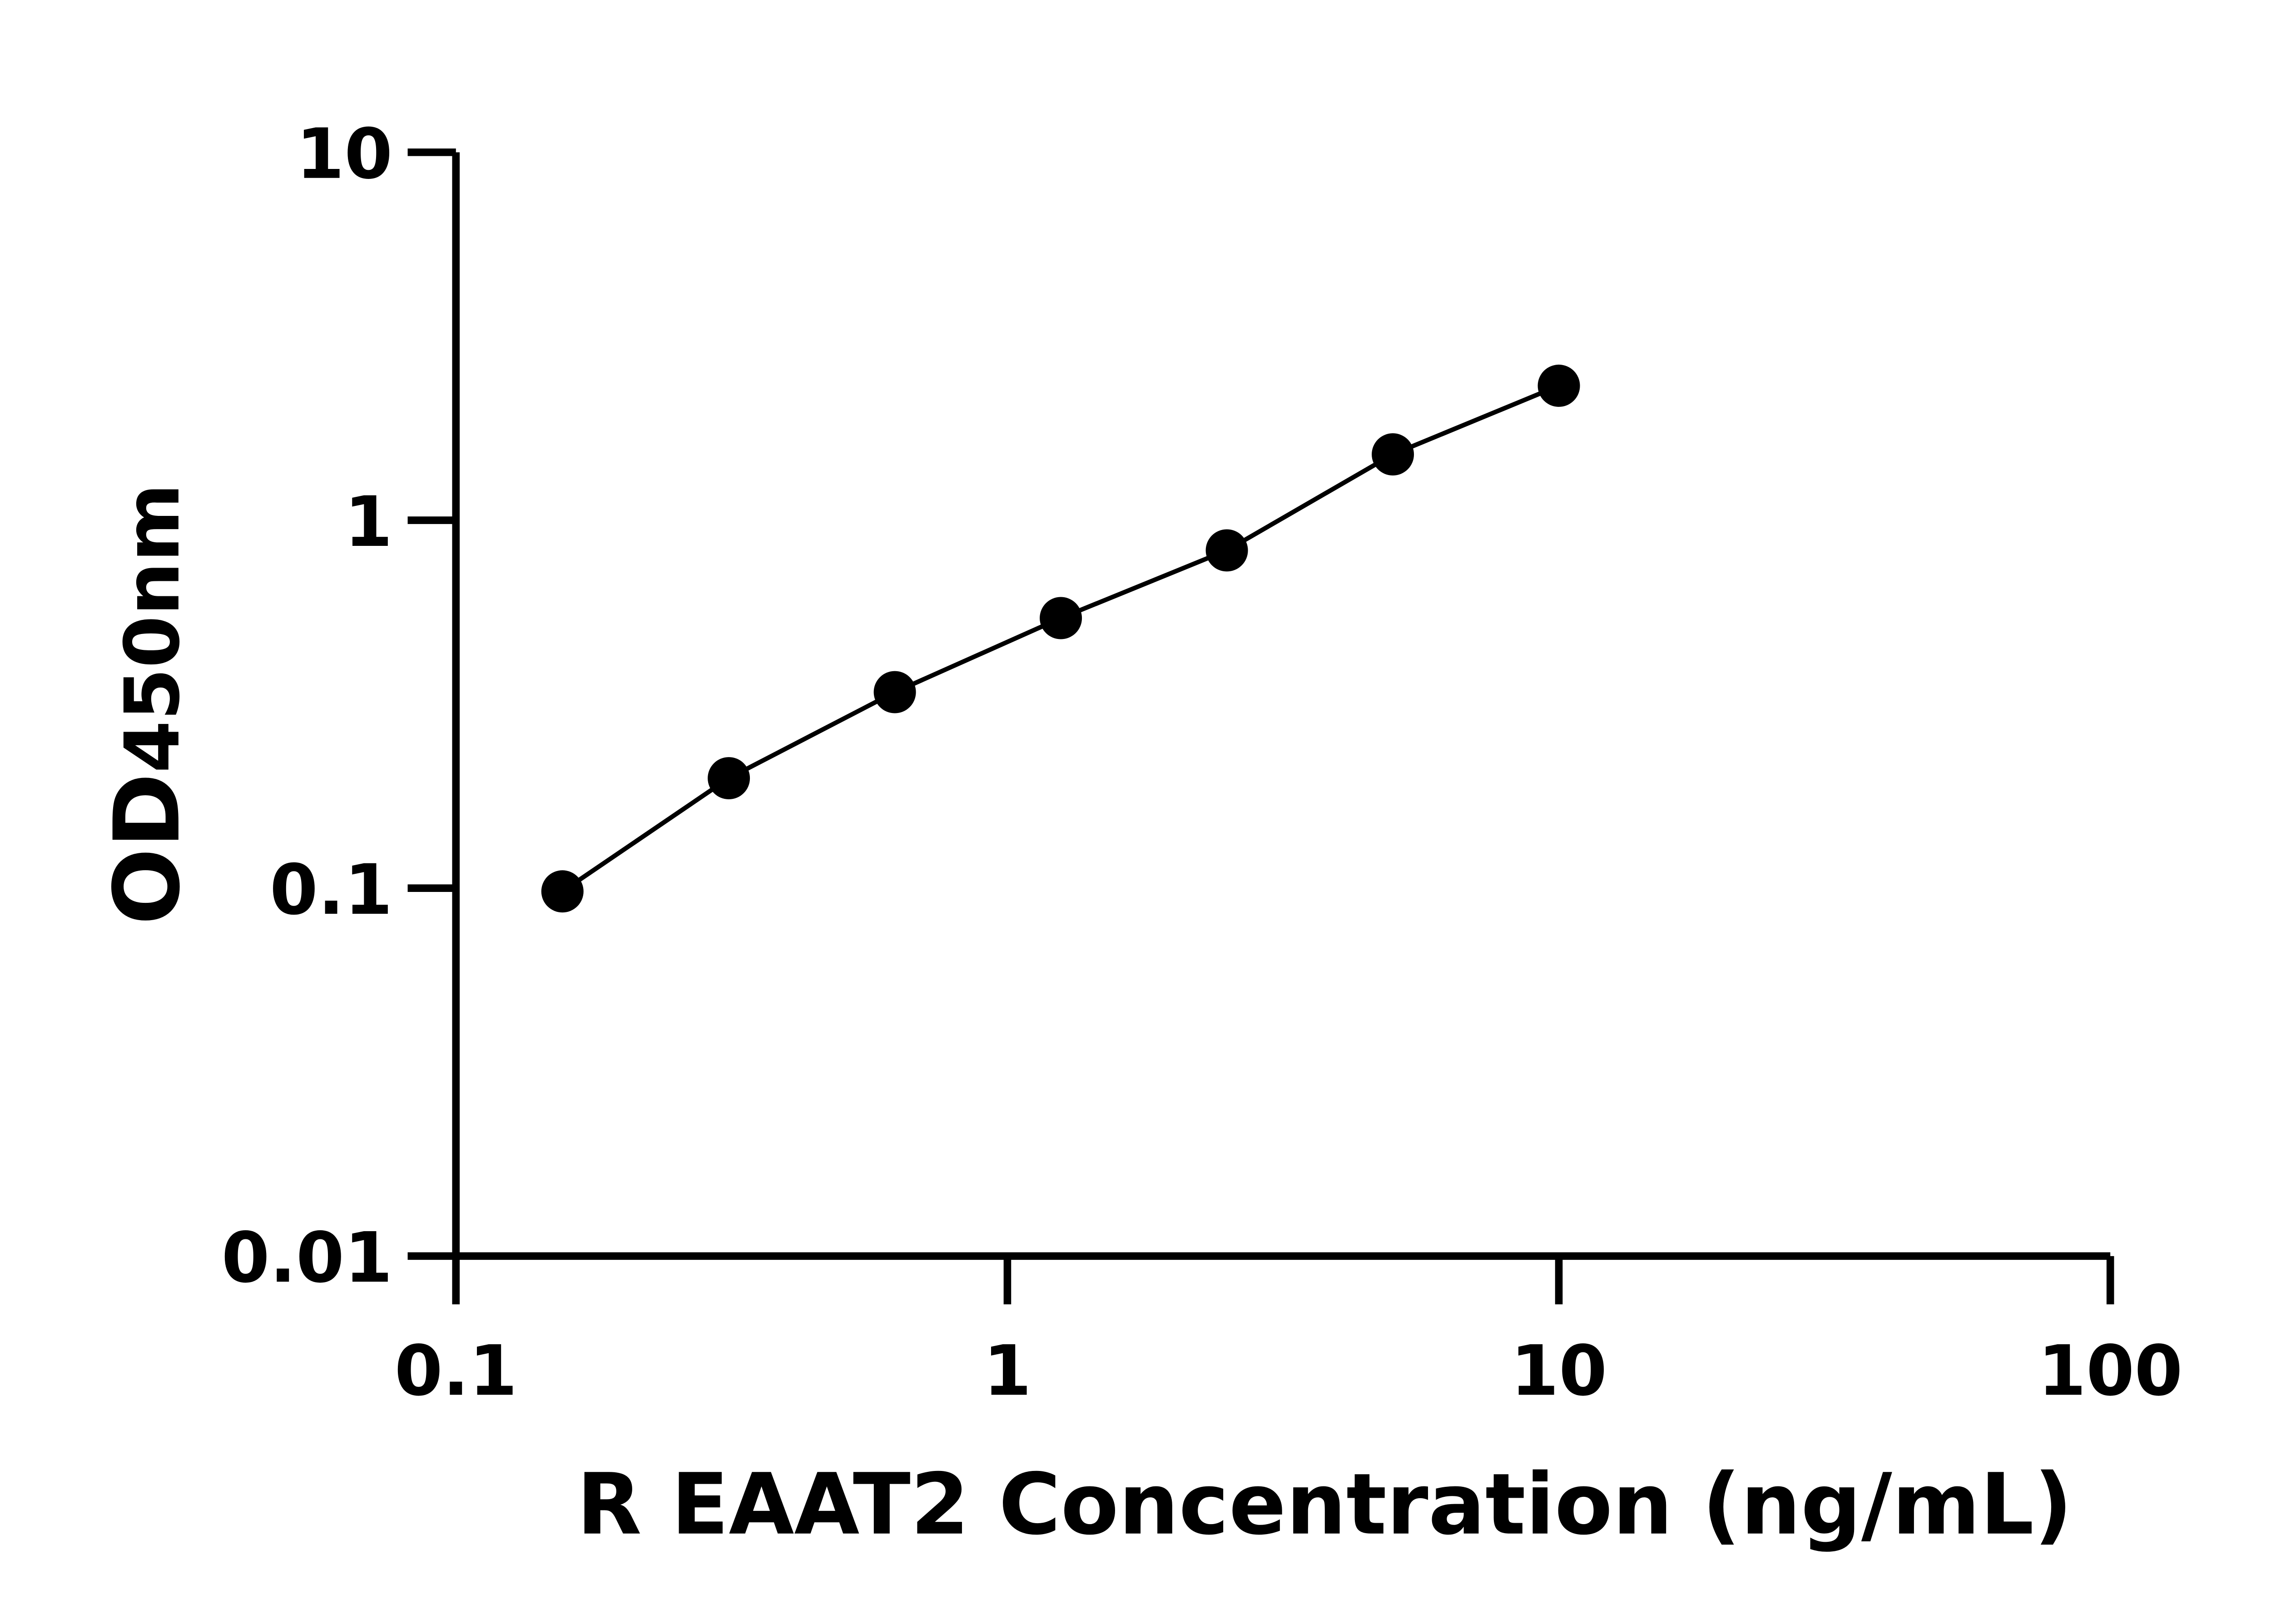  What do you see at coordinates (368, 522) in the screenshot?
I see `y-tick-label: 1` at bounding box center [368, 522].